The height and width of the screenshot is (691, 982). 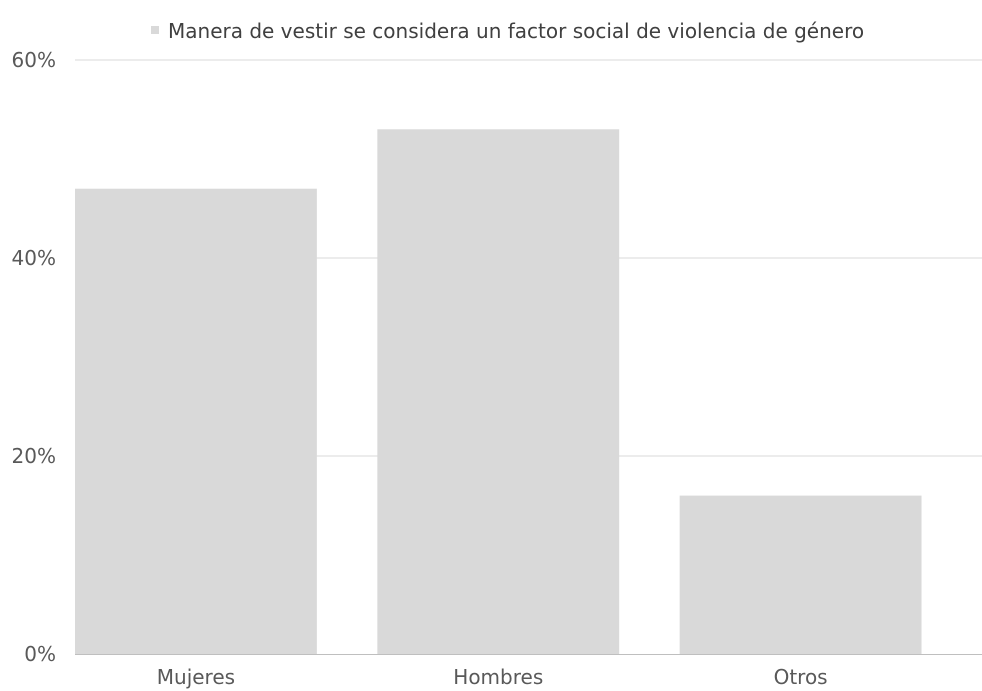 I want to click on y-tick-label: 60%, so click(x=34, y=60).